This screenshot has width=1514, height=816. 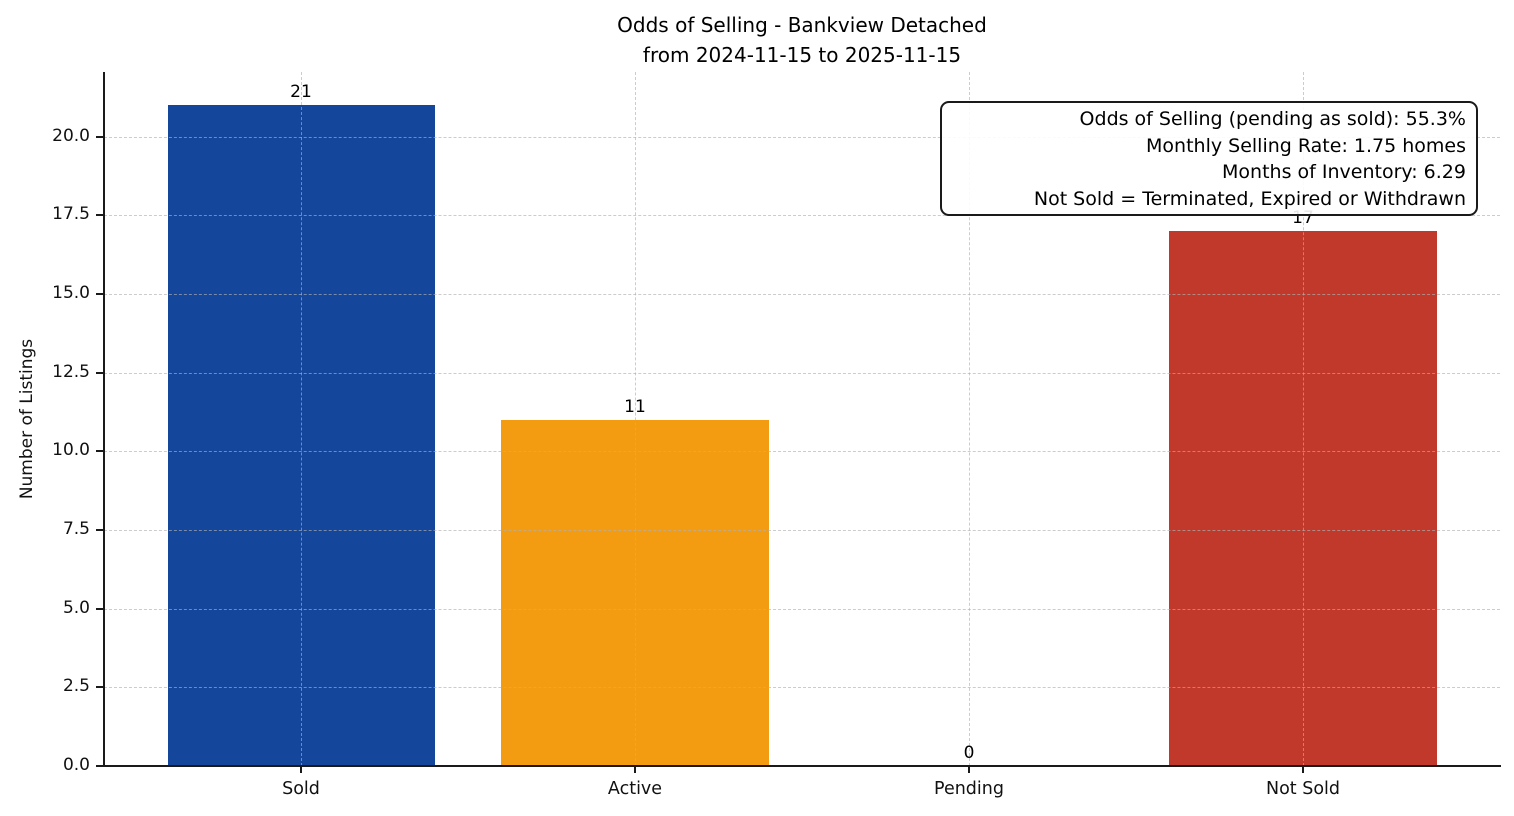 What do you see at coordinates (71, 371) in the screenshot?
I see `y-tick-label: 12.5` at bounding box center [71, 371].